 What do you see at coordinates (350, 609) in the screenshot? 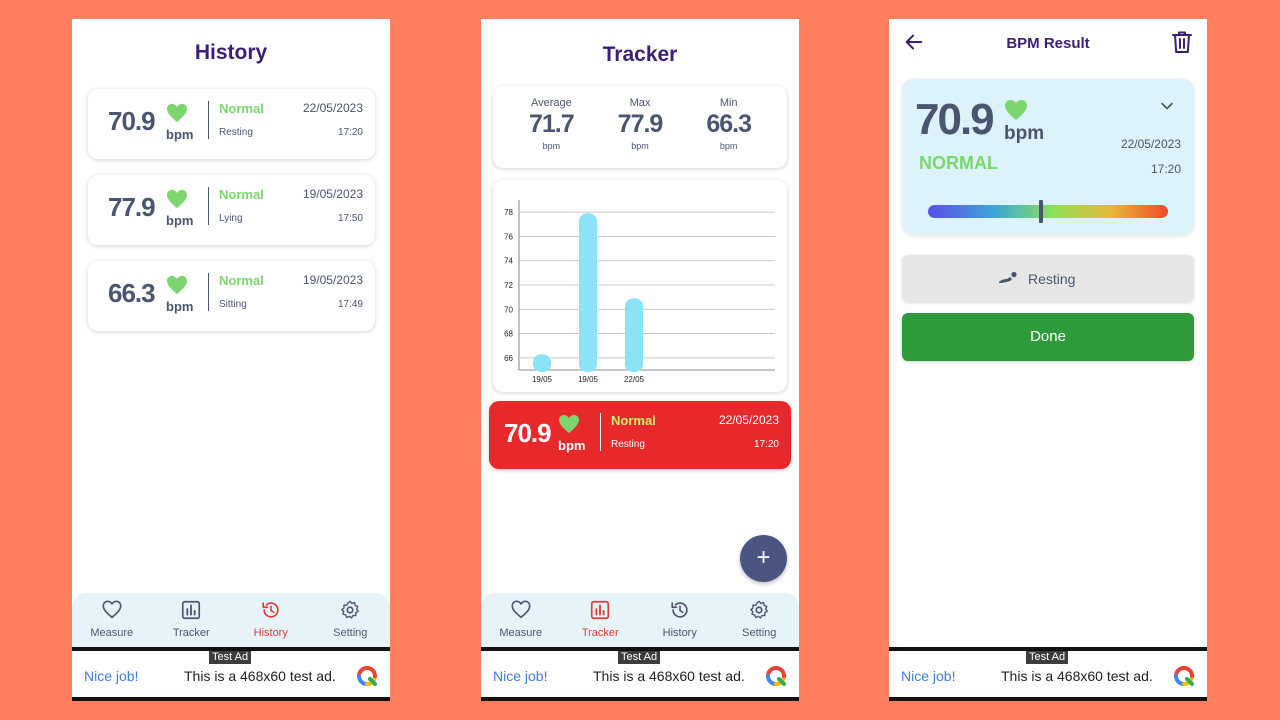
I see `gear-icon` at bounding box center [350, 609].